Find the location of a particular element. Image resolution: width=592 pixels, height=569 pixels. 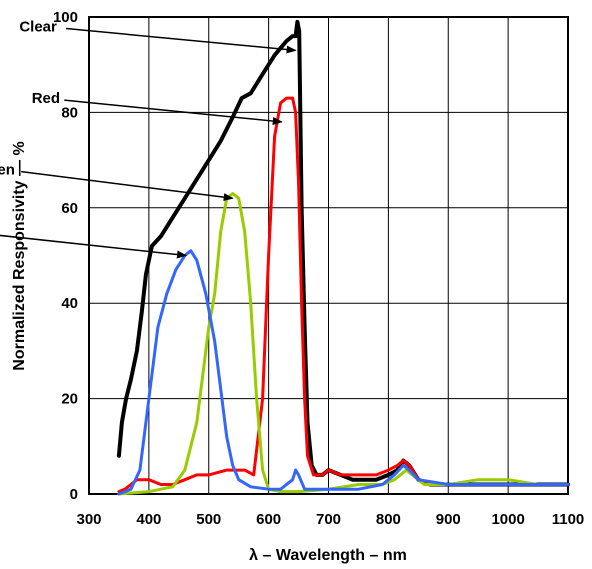

x-tick-labels: 300 400 500 600 700 800 900 1000 1100 is located at coordinates (330, 519).